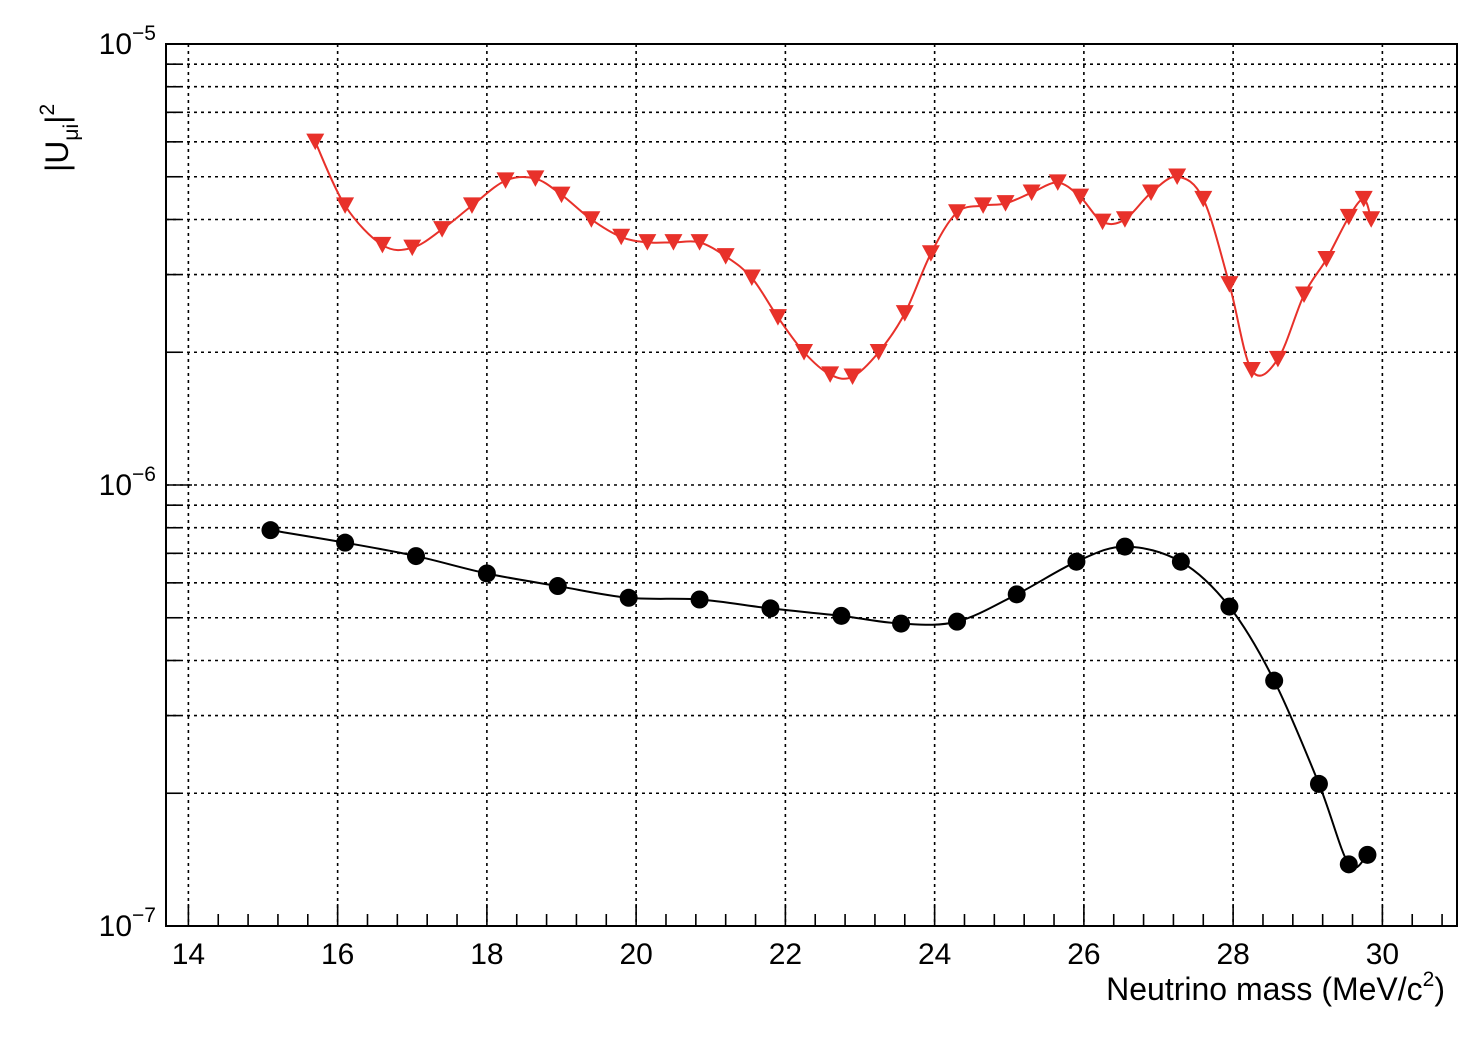  I want to click on x-axis-title: Neutrino mass (MeV/c2), so click(1275, 987).